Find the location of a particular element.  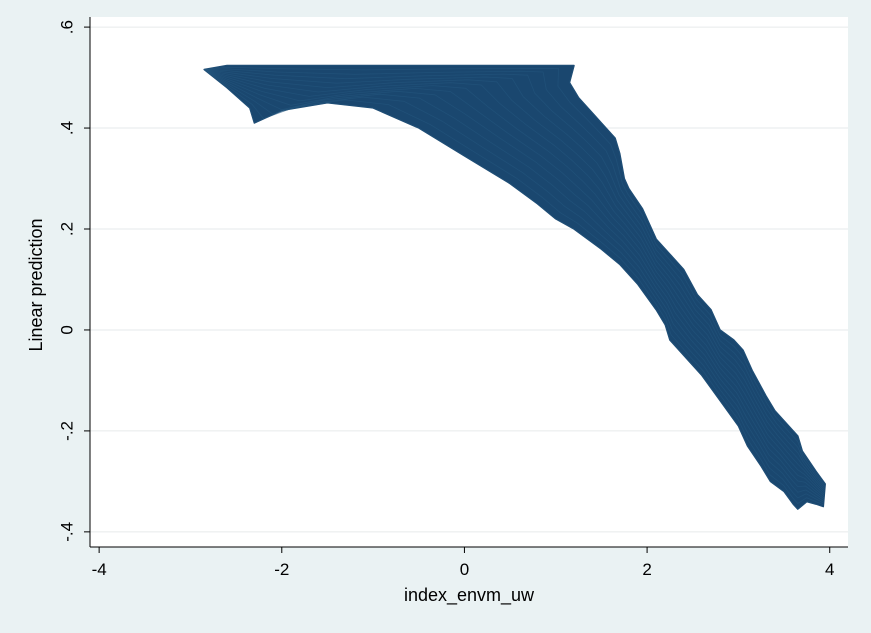

x-axis-title: index_envm_uw is located at coordinates (469, 595).